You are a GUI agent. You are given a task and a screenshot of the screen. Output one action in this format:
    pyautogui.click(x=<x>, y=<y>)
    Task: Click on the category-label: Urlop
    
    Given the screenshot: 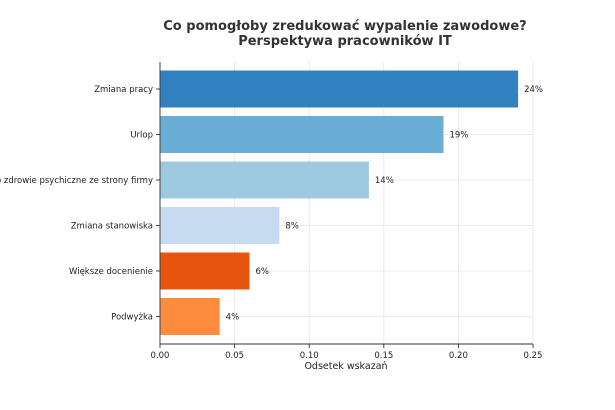 What is the action you would take?
    pyautogui.click(x=141, y=136)
    